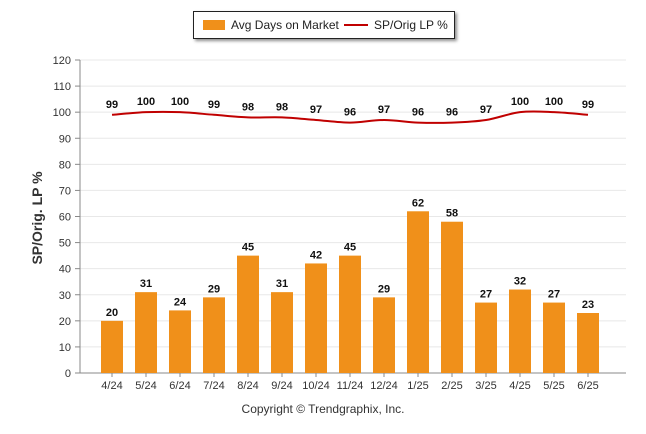 The width and height of the screenshot is (646, 434). I want to click on x-tick-label: 5/24, so click(145, 386).